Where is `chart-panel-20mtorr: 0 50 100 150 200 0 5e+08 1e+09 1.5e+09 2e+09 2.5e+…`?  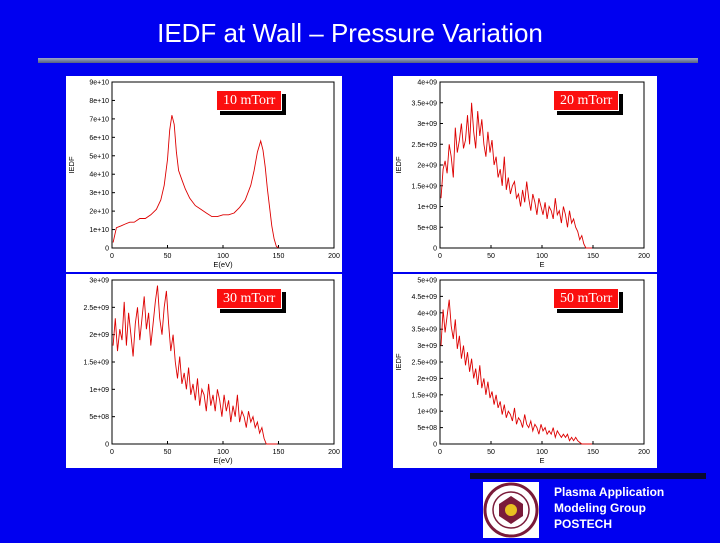 chart-panel-20mtorr: 0 50 100 150 200 0 5e+08 1e+09 1.5e+09 2e+09 2.5e+… is located at coordinates (525, 174).